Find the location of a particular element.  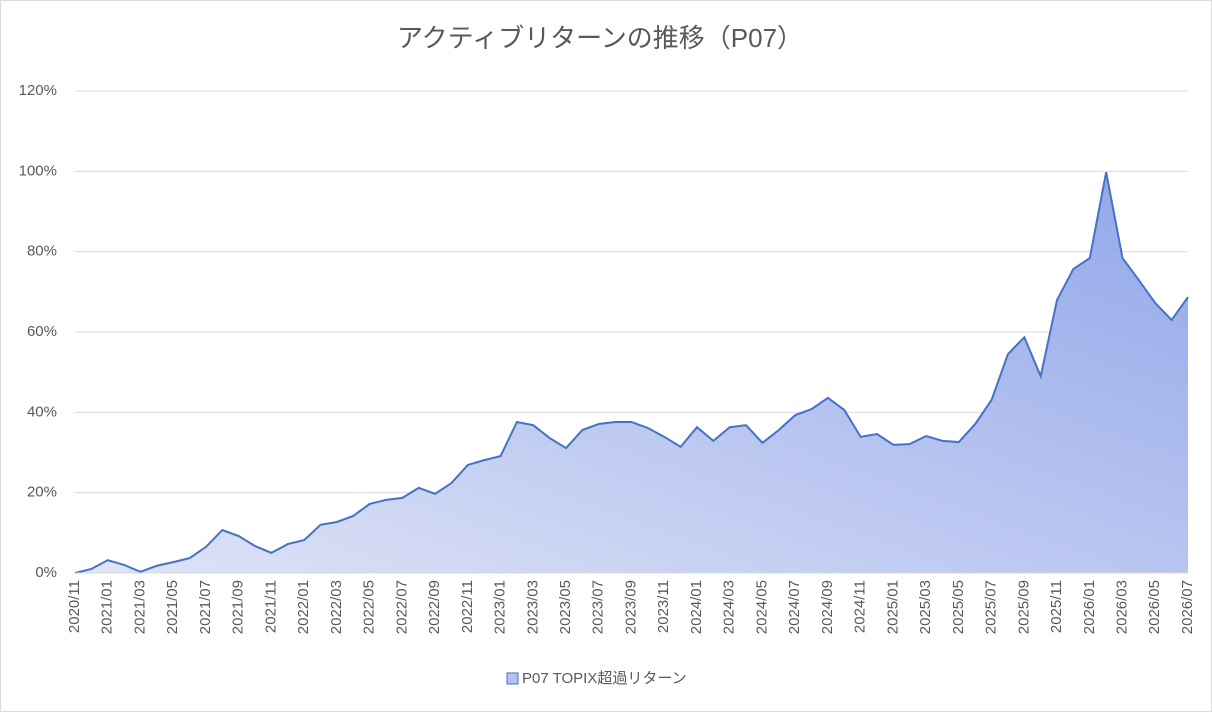

y-tick-label: 20% is located at coordinates (42, 492).